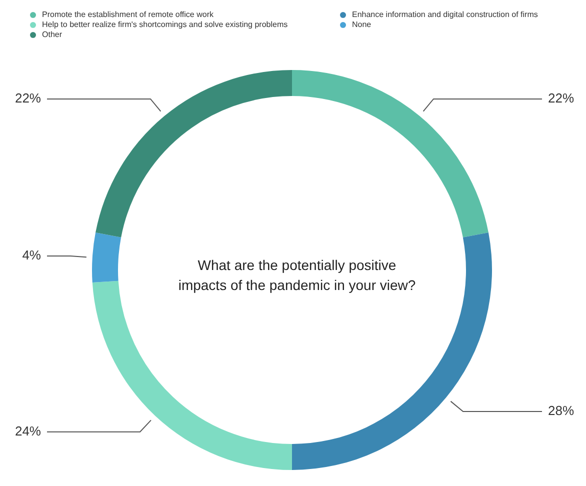 The height and width of the screenshot is (486, 586). What do you see at coordinates (128, 14) in the screenshot?
I see `legend-label: Promote the establishment of remote office work` at bounding box center [128, 14].